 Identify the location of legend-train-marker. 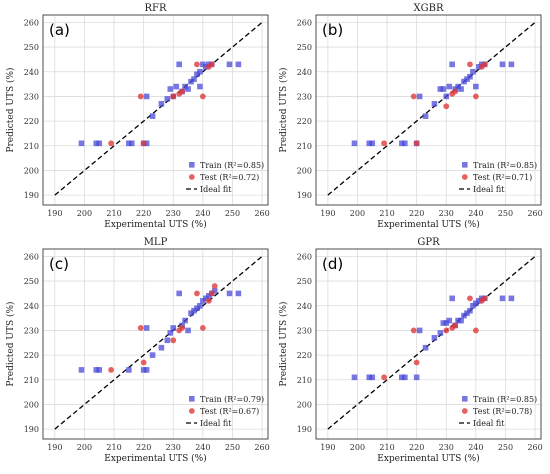
(465, 165).